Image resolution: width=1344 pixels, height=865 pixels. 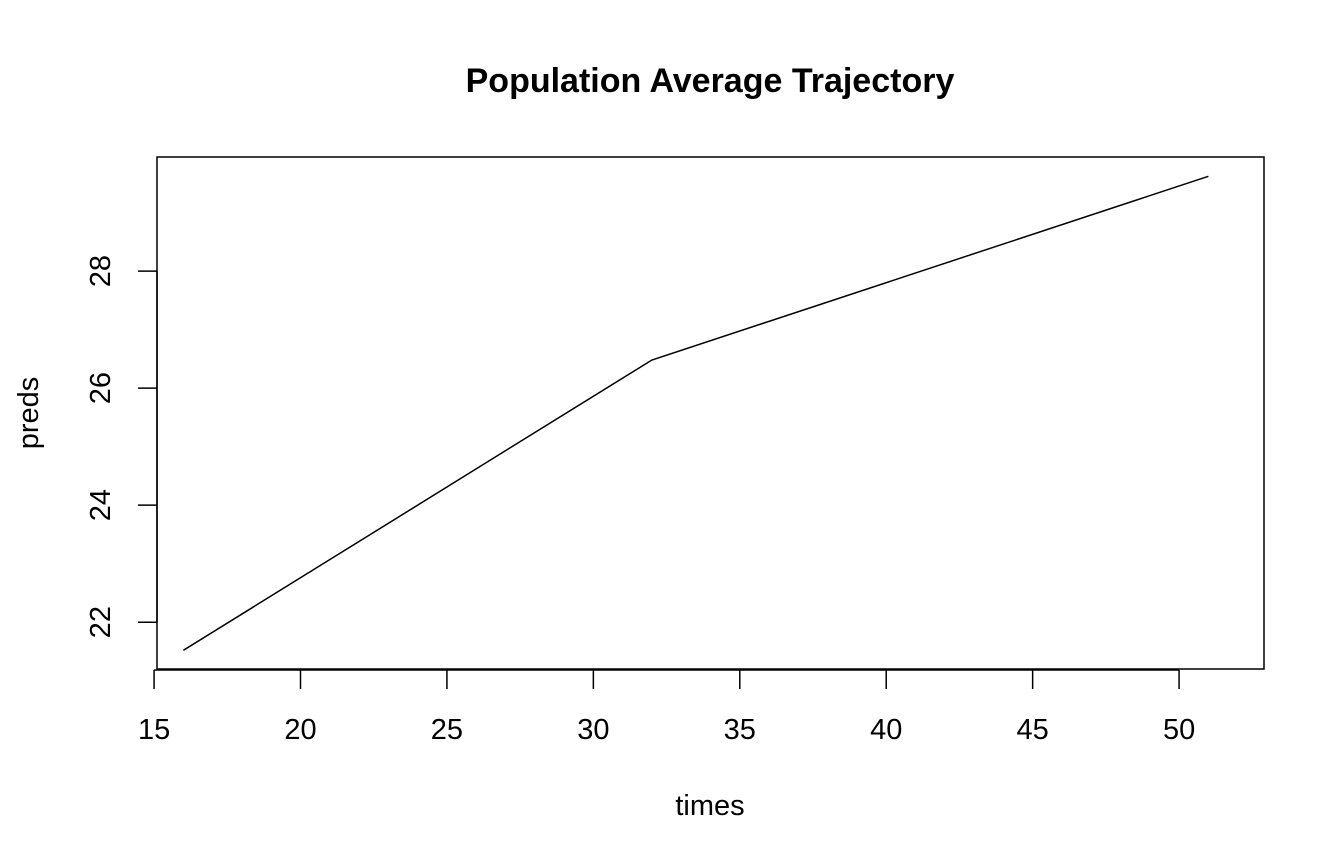 What do you see at coordinates (29, 413) in the screenshot?
I see `y-axis-label: preds` at bounding box center [29, 413].